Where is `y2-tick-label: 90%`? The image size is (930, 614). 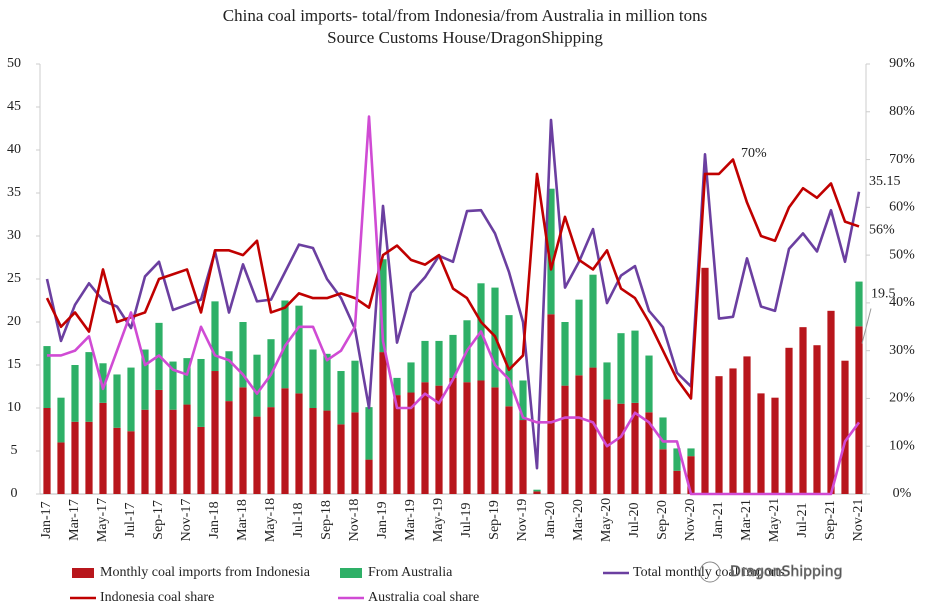
y2-tick-label: 90% is located at coordinates (902, 63).